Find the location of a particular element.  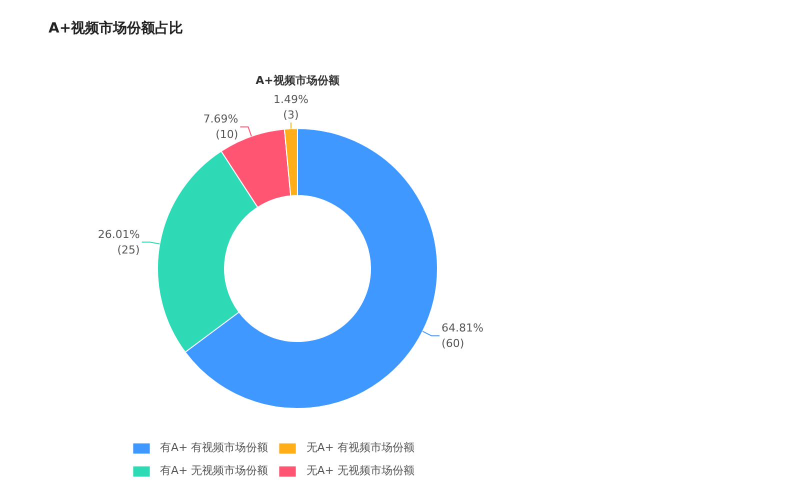

legend-label: 有A+ 无视频市场份额 is located at coordinates (214, 470).